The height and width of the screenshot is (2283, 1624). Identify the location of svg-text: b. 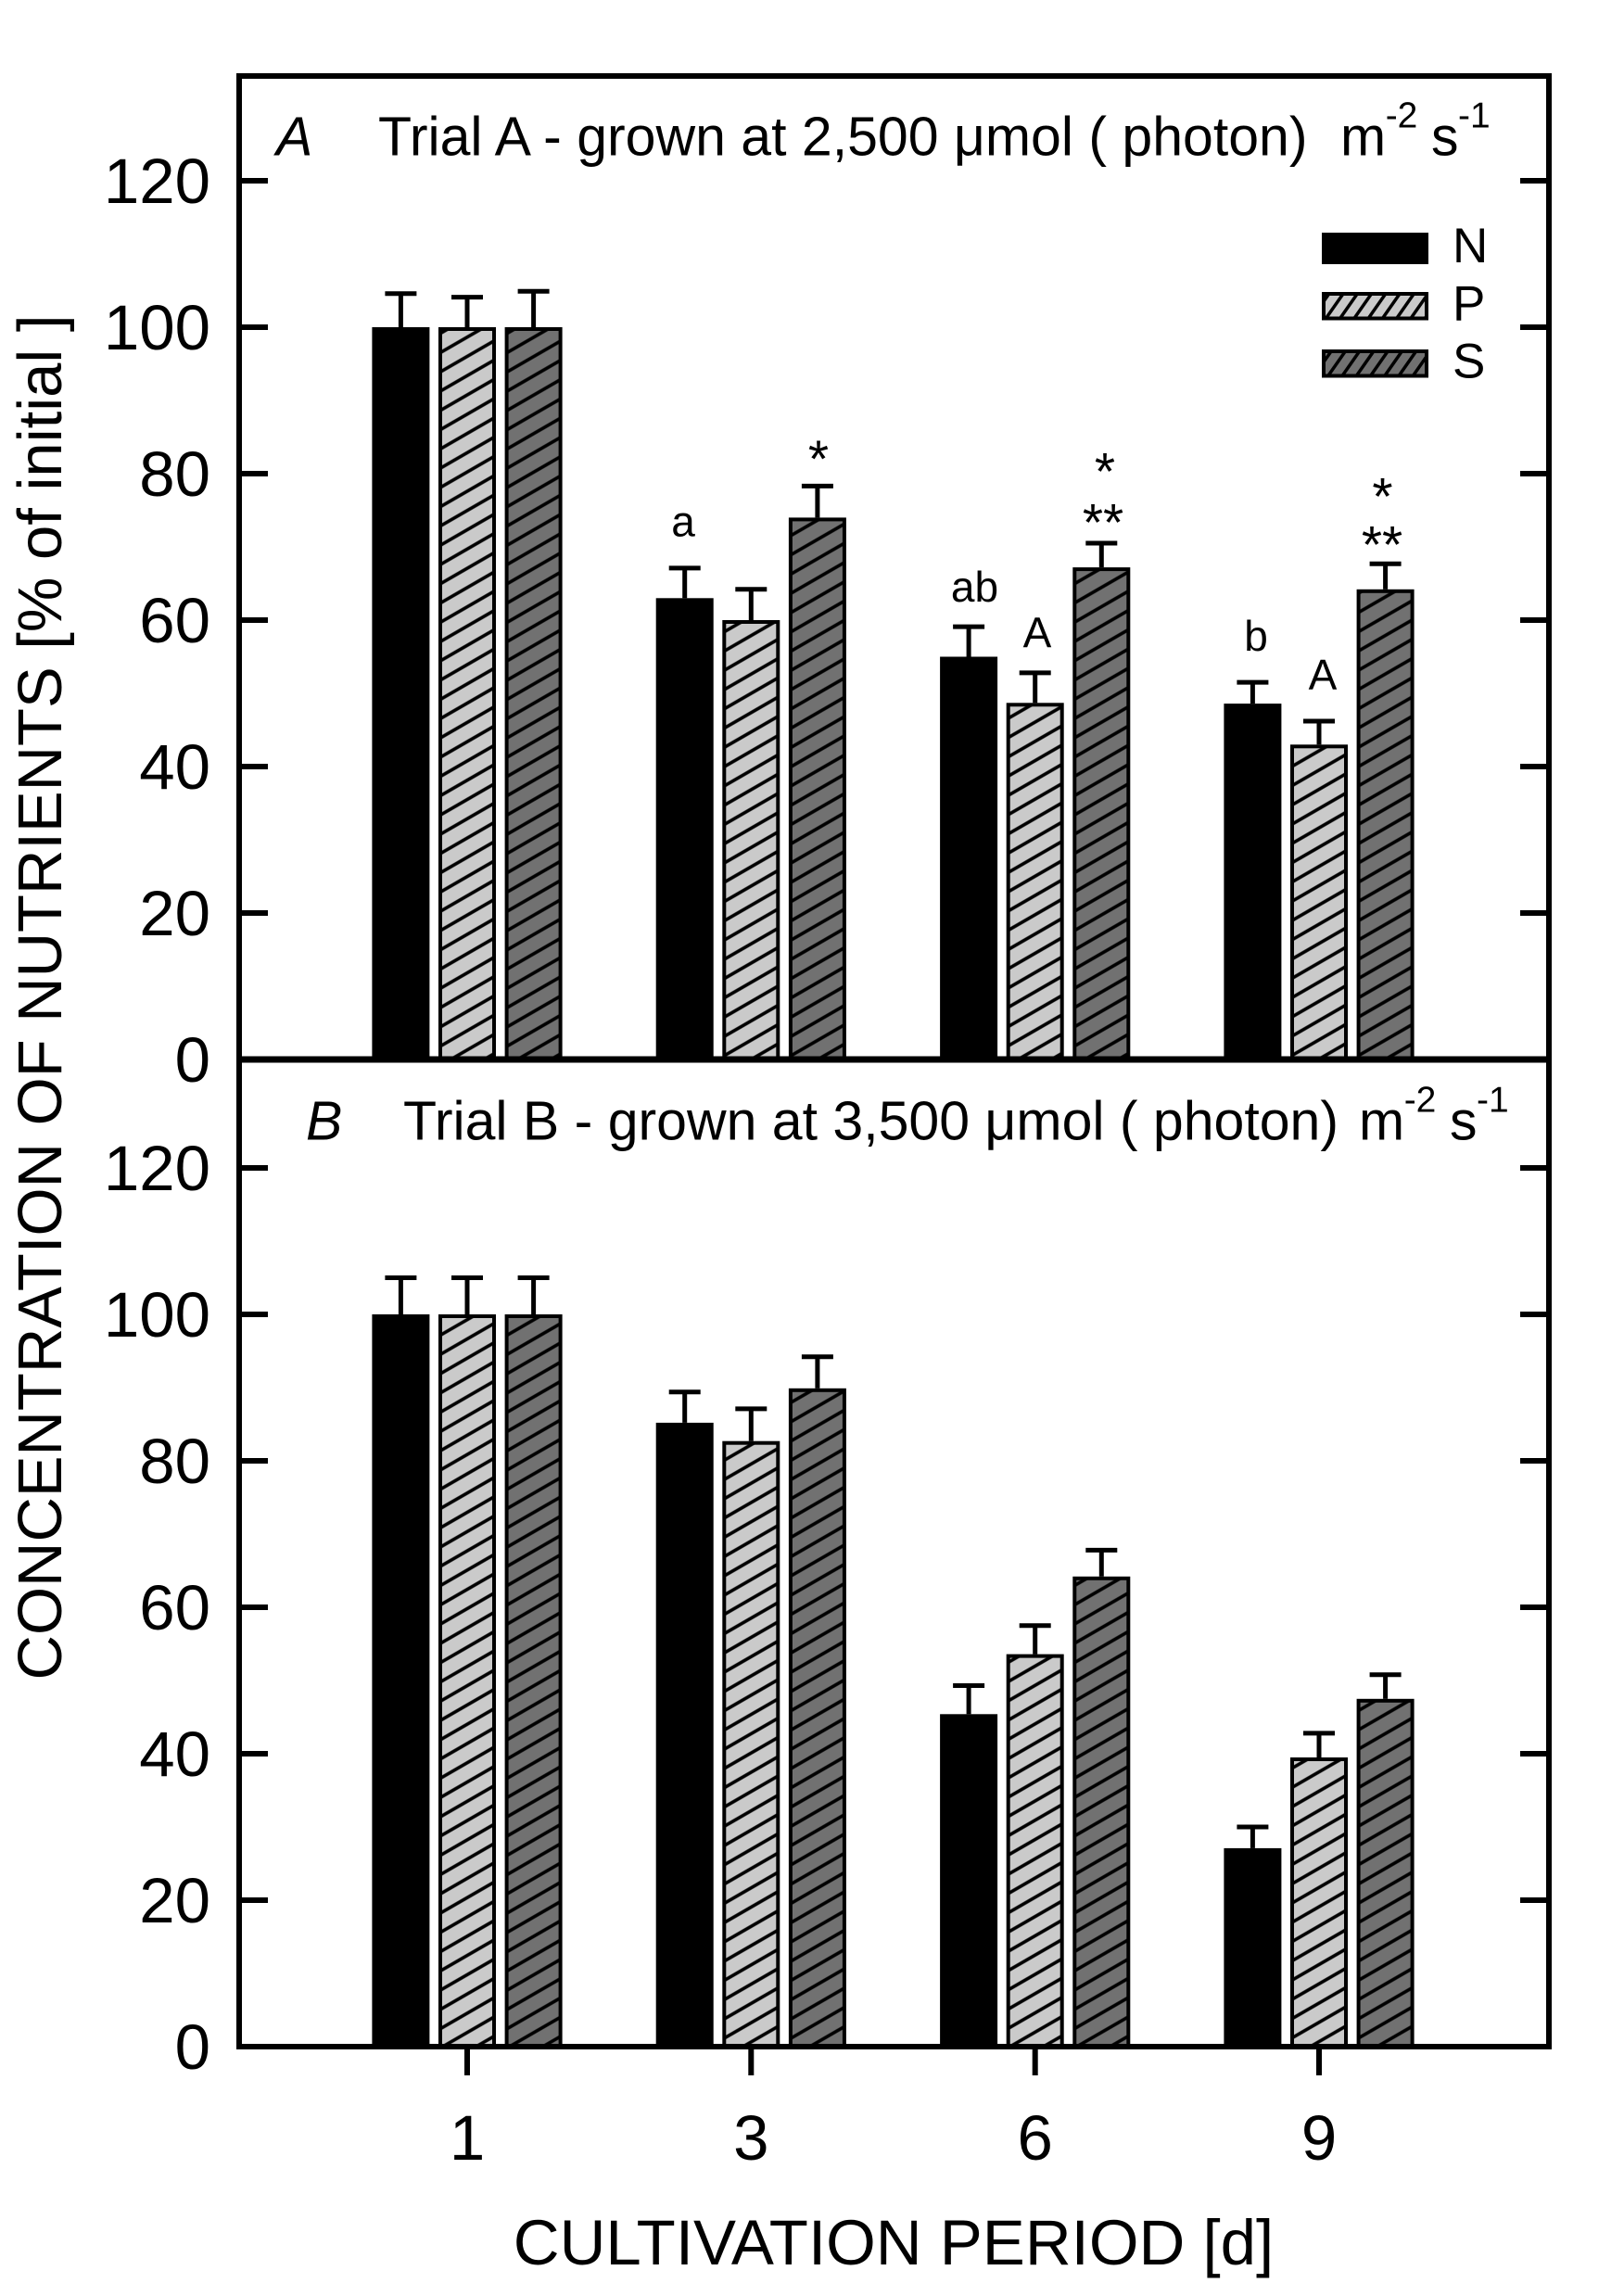
(1256, 636).